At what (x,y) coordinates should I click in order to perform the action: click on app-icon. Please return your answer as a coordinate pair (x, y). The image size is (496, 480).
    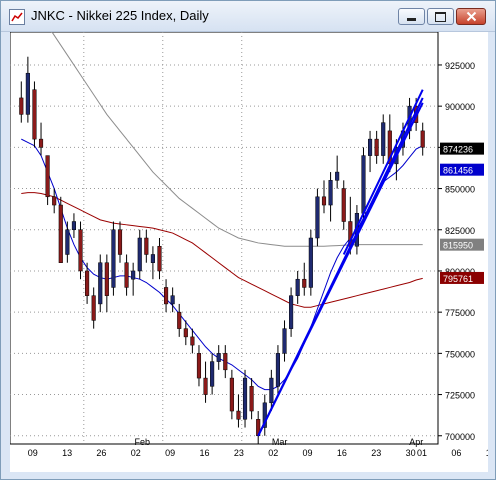
    Looking at the image, I should click on (17, 17).